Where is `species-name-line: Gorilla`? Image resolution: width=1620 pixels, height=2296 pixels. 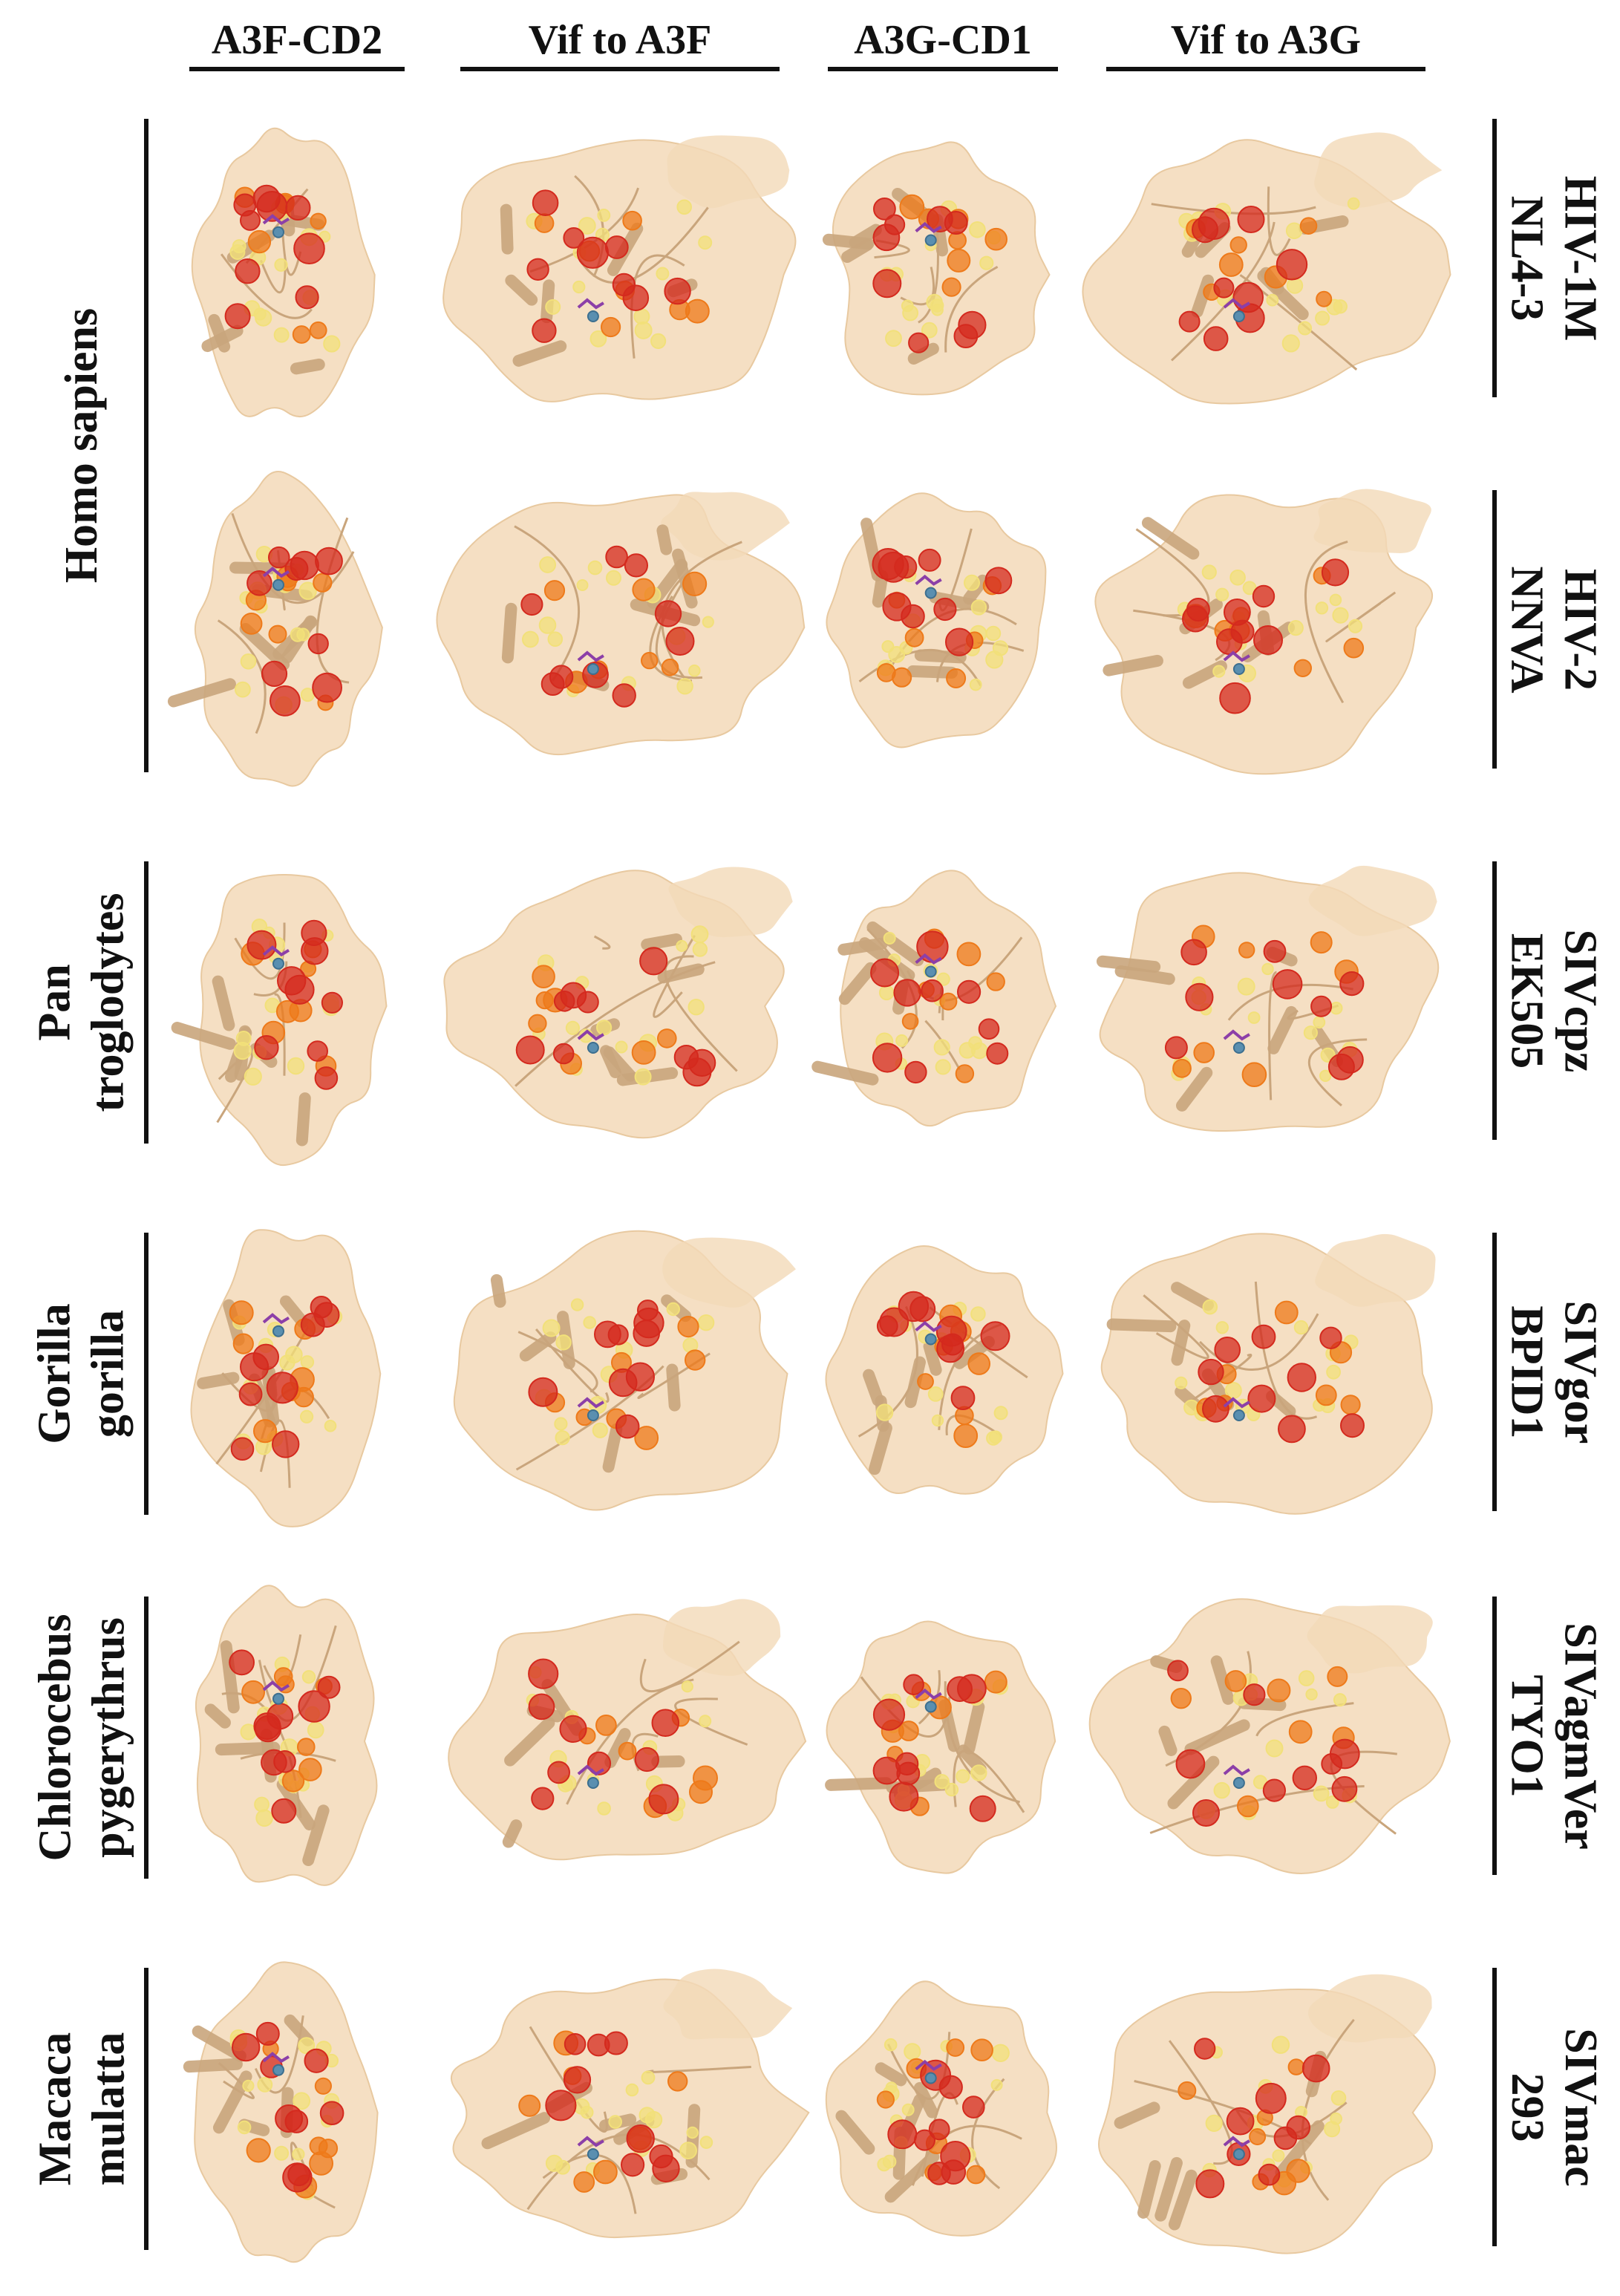 species-name-line: Gorilla is located at coordinates (56, 1373).